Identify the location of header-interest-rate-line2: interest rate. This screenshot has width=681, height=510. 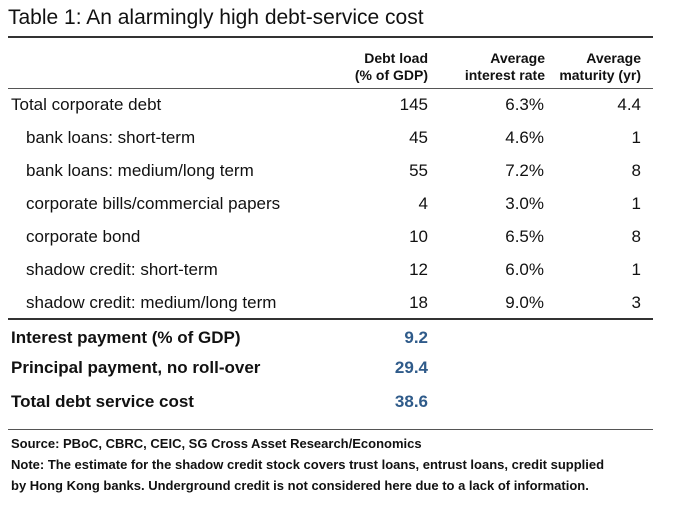
(504, 75).